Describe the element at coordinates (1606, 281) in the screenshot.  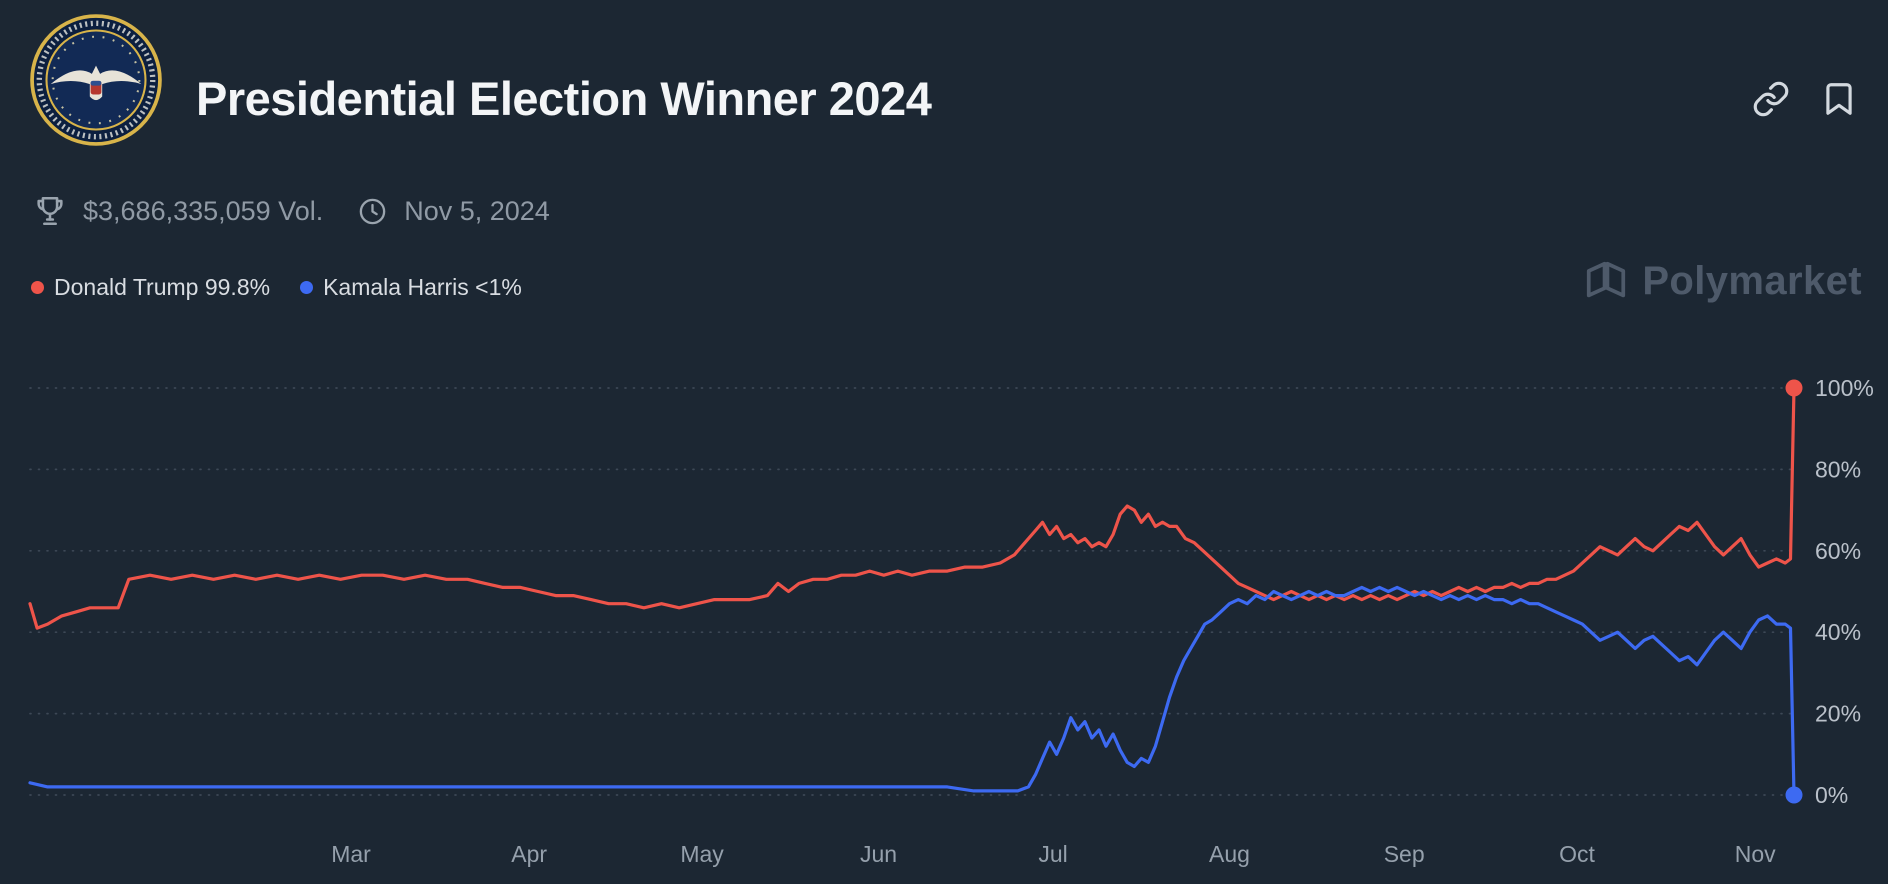
I see `polymarket-logo-icon` at that location.